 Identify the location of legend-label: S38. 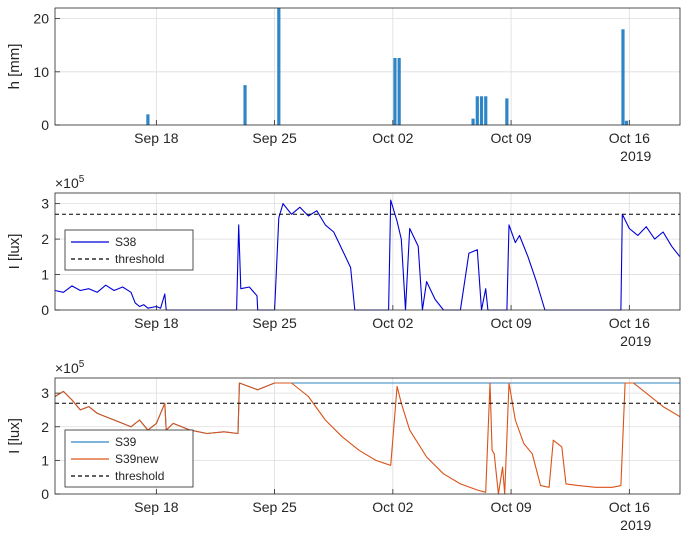
(126, 242).